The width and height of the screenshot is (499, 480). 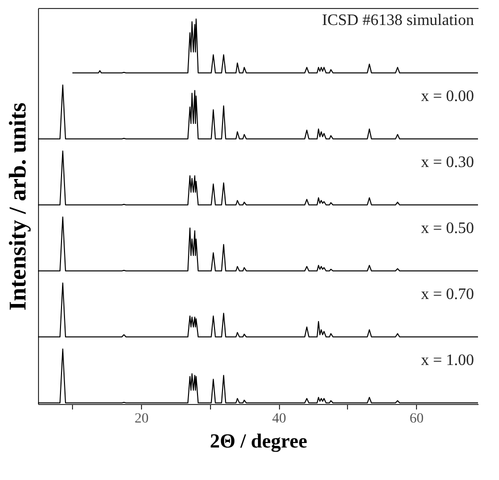 What do you see at coordinates (447, 96) in the screenshot?
I see `text: x = 0.00` at bounding box center [447, 96].